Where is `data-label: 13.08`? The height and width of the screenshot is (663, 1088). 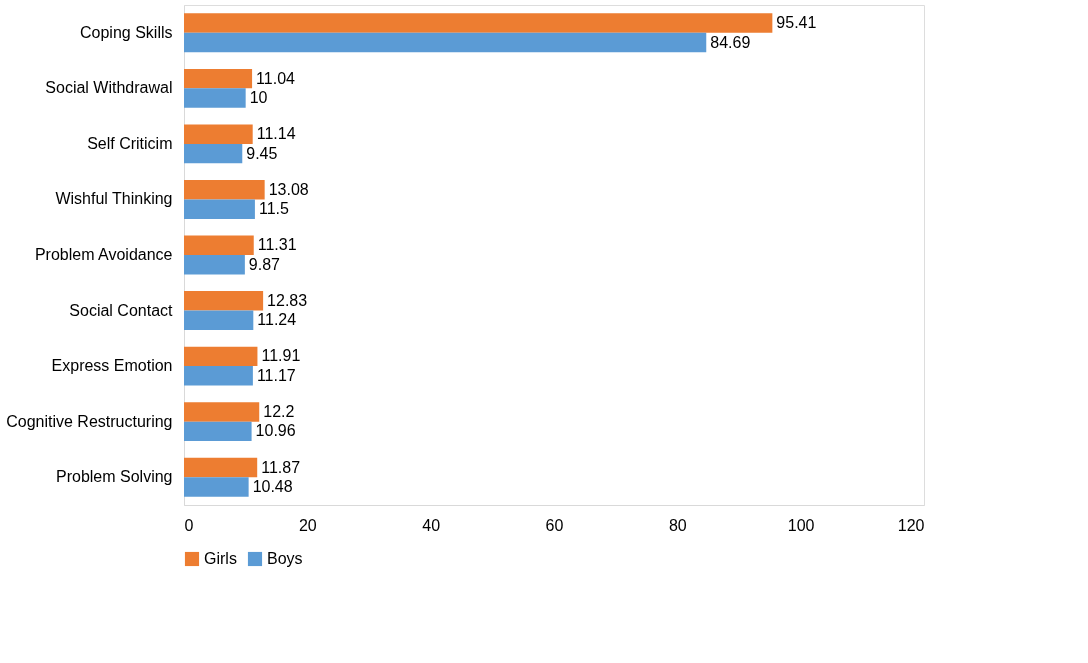 data-label: 13.08 is located at coordinates (288, 189).